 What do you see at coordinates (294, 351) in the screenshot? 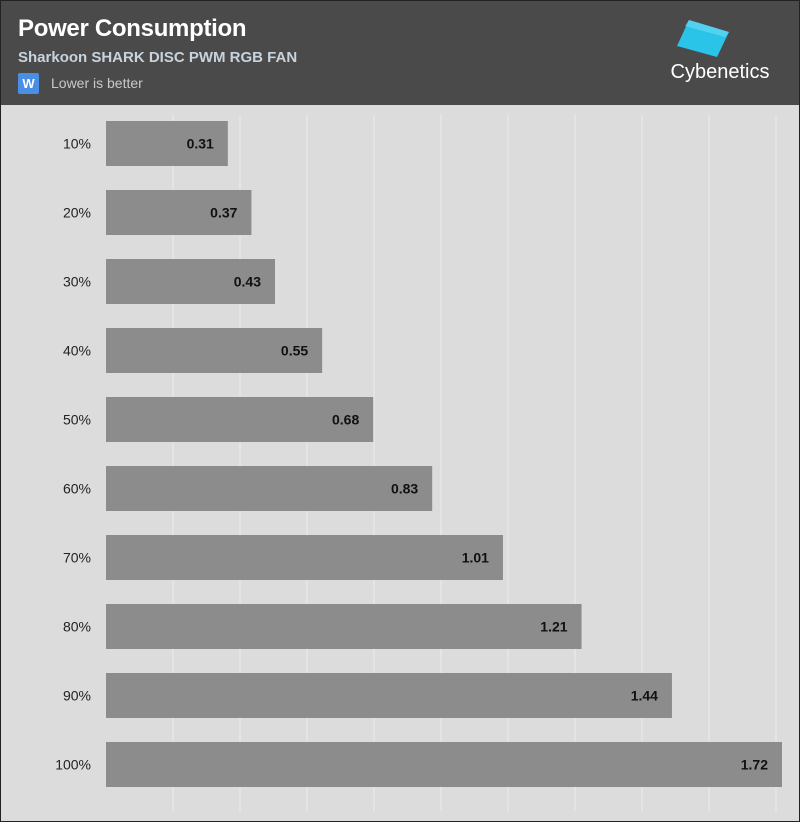
I see `data-label: 0.55` at bounding box center [294, 351].